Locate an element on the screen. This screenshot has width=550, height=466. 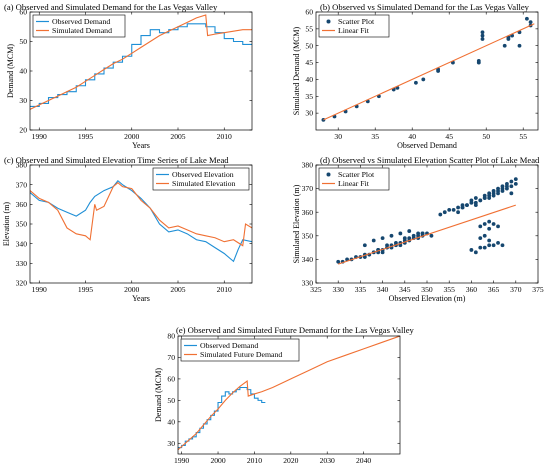
y-tick-label: 20 is located at coordinates (23, 130).